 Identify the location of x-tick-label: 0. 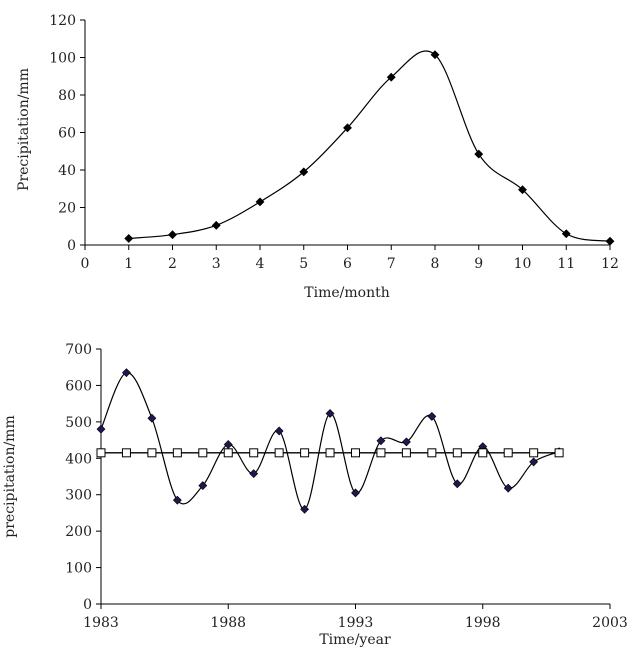
(85, 264).